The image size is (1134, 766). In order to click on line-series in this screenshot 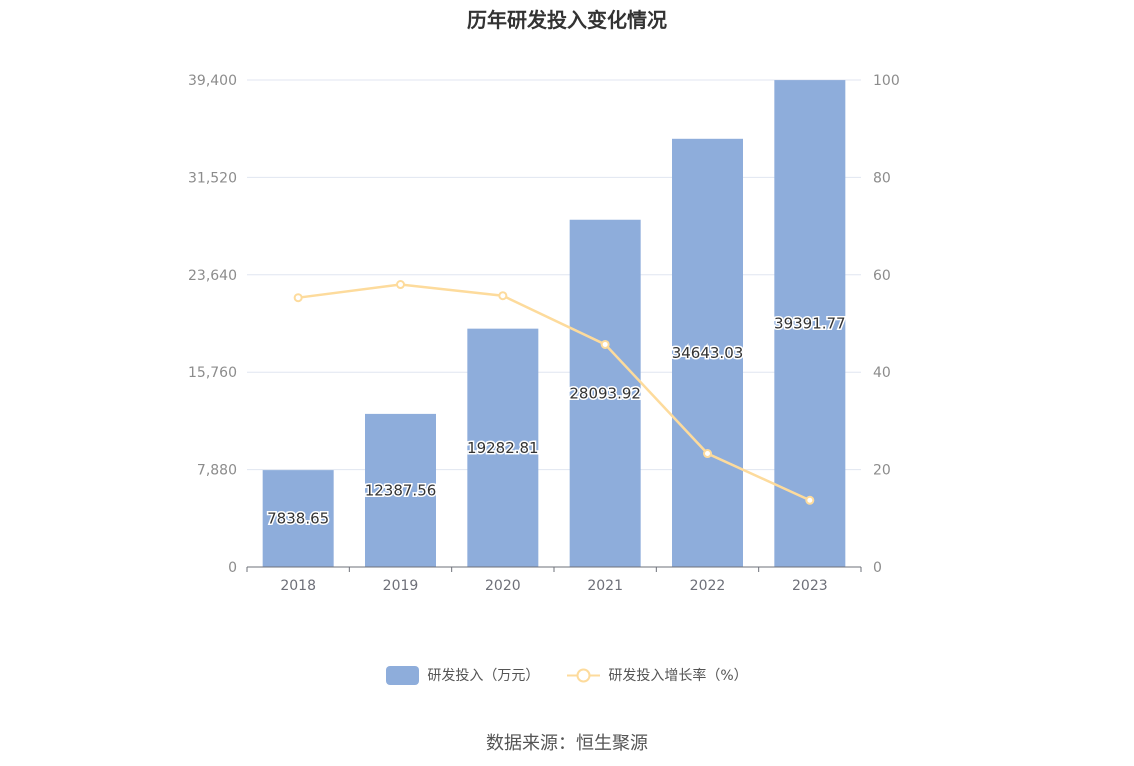, I will do `click(554, 392)`.